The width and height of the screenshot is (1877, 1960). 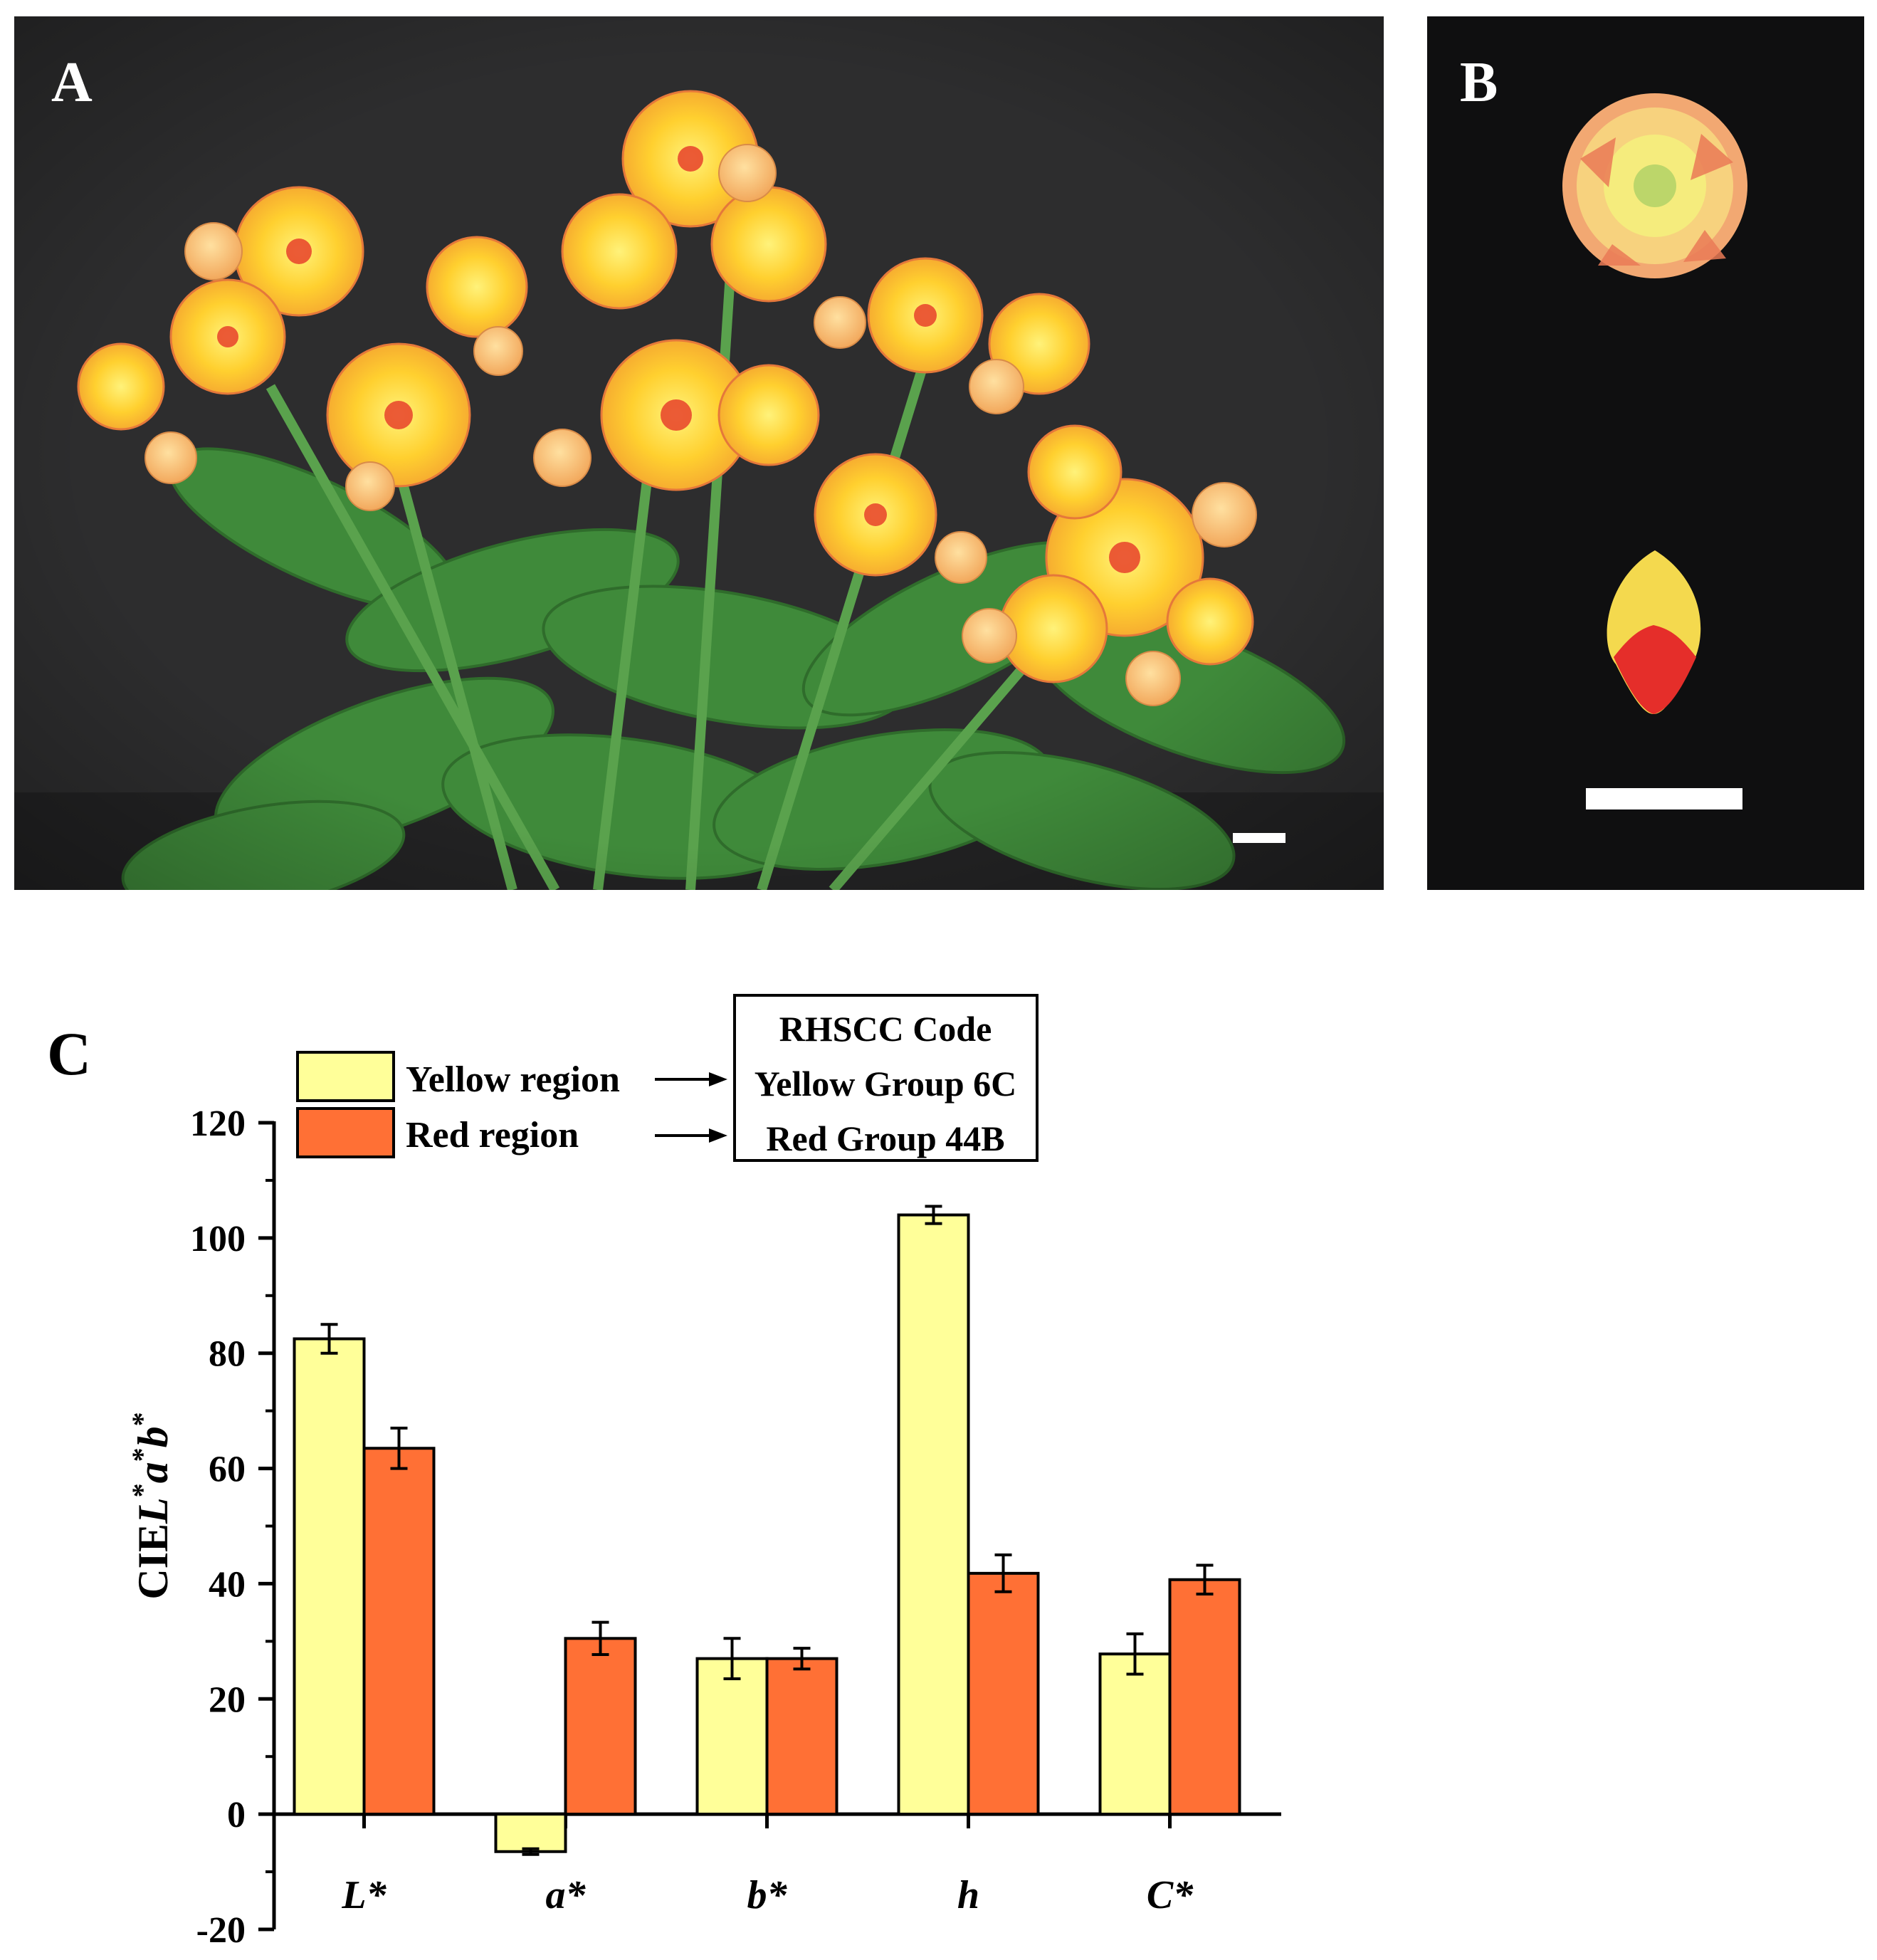 I want to click on rhscc-code-header: RHSCC Code, so click(x=885, y=1029).